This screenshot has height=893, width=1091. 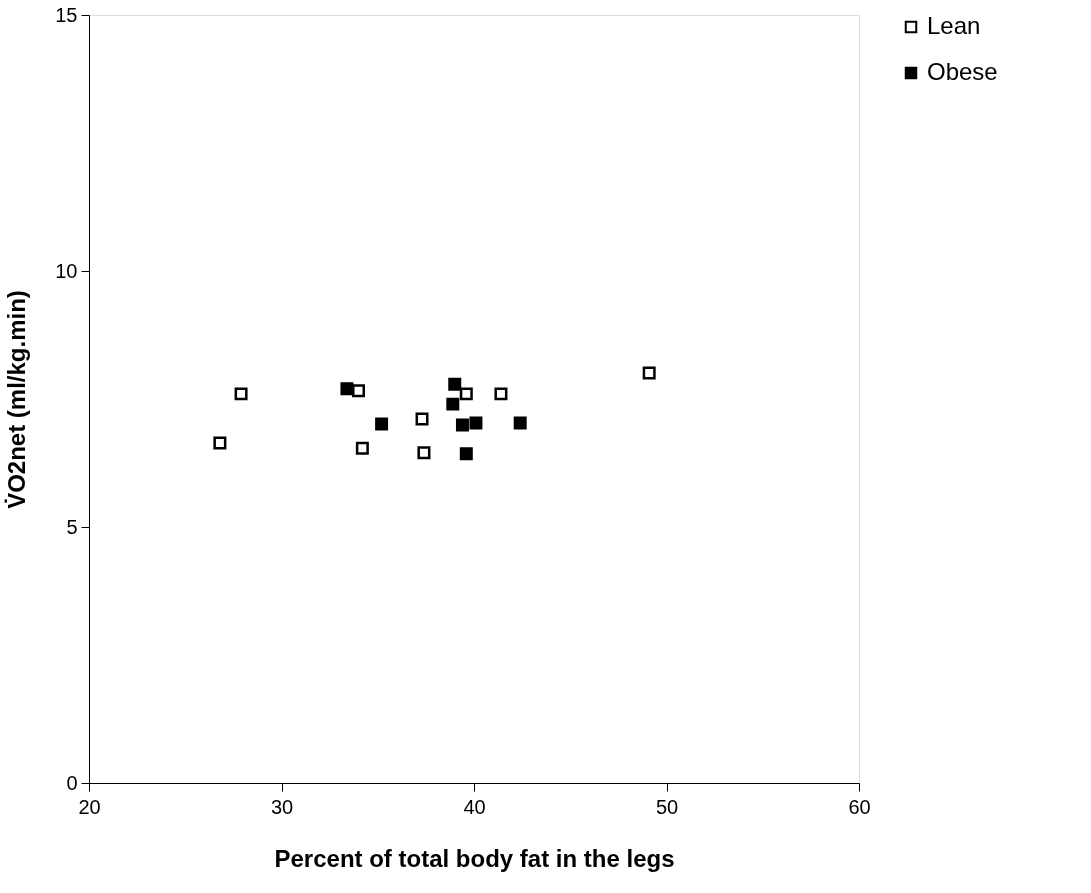 I want to click on y-tick-label: 0, so click(x=72, y=782).